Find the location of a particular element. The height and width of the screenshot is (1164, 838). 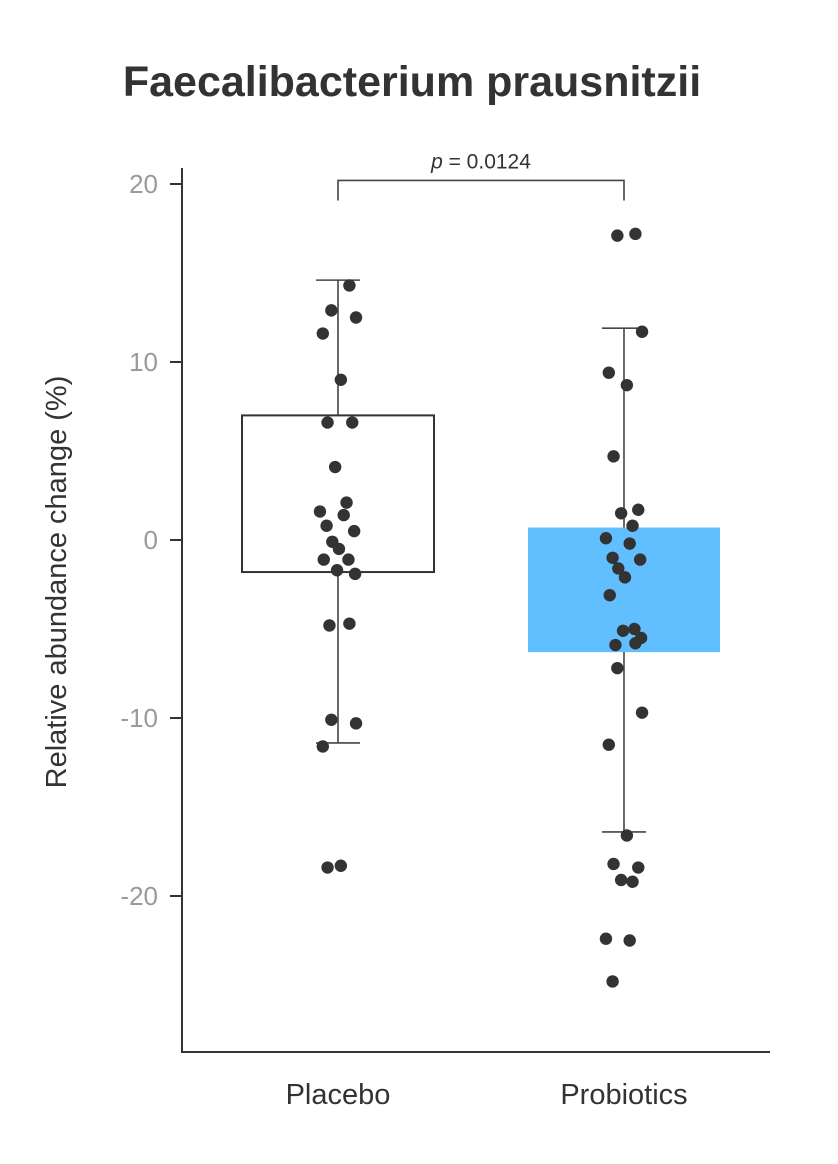

points-probiotics is located at coordinates (624, 607).